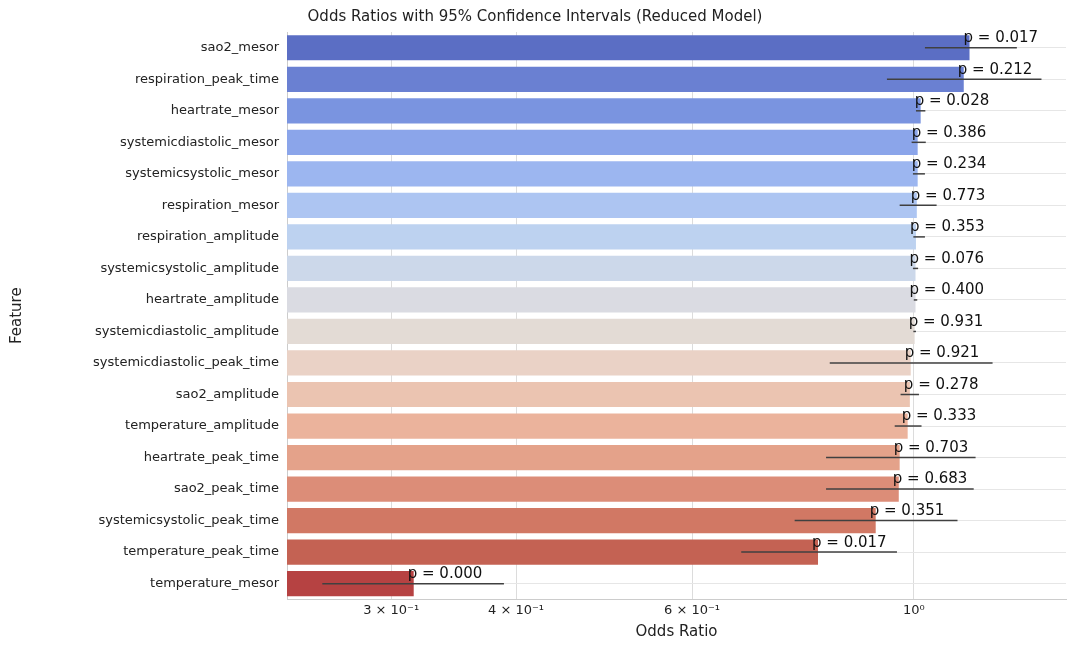  I want to click on y-tick-label: heartrate_mesor, so click(225, 110).